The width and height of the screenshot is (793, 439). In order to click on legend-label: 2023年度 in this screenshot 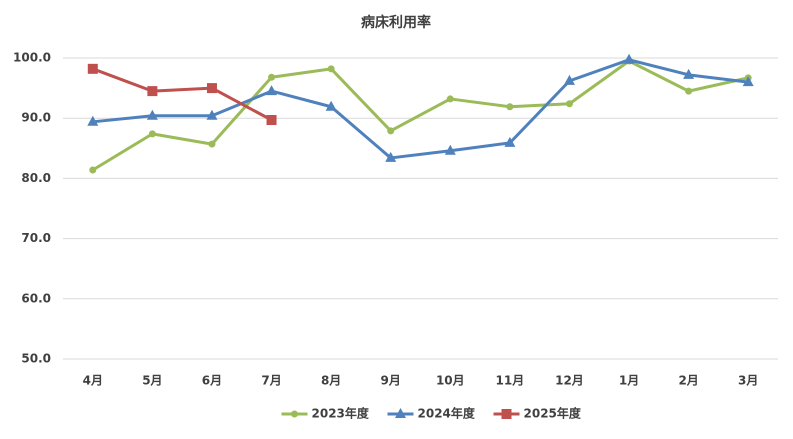, I will do `click(341, 413)`.